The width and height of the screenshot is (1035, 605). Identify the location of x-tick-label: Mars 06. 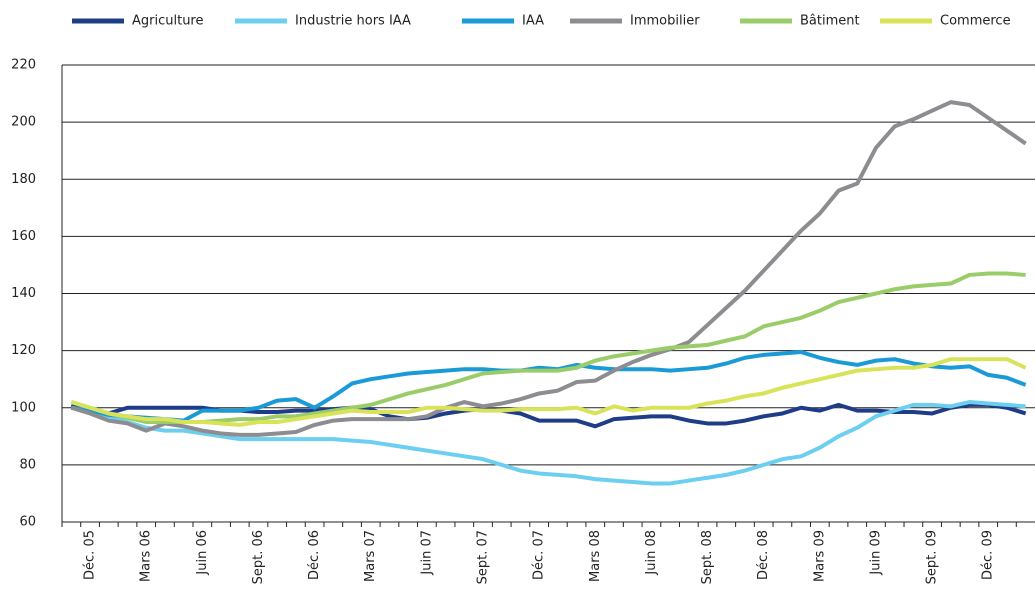
(146, 556).